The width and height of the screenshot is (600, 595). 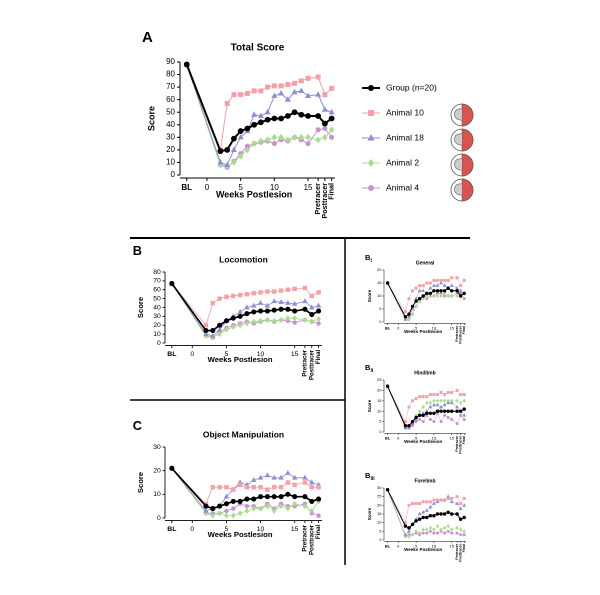 What do you see at coordinates (379, 487) in the screenshot?
I see `y-tick-label: 30` at bounding box center [379, 487].